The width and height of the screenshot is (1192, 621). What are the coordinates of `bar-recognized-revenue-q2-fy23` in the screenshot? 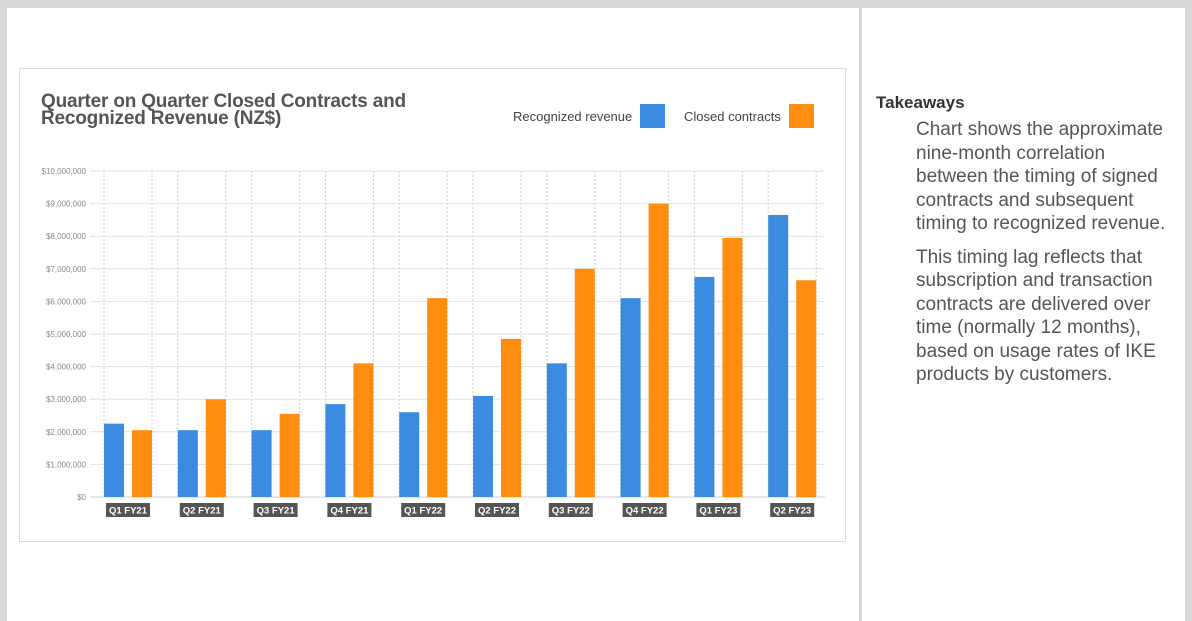 It's located at (778, 356).